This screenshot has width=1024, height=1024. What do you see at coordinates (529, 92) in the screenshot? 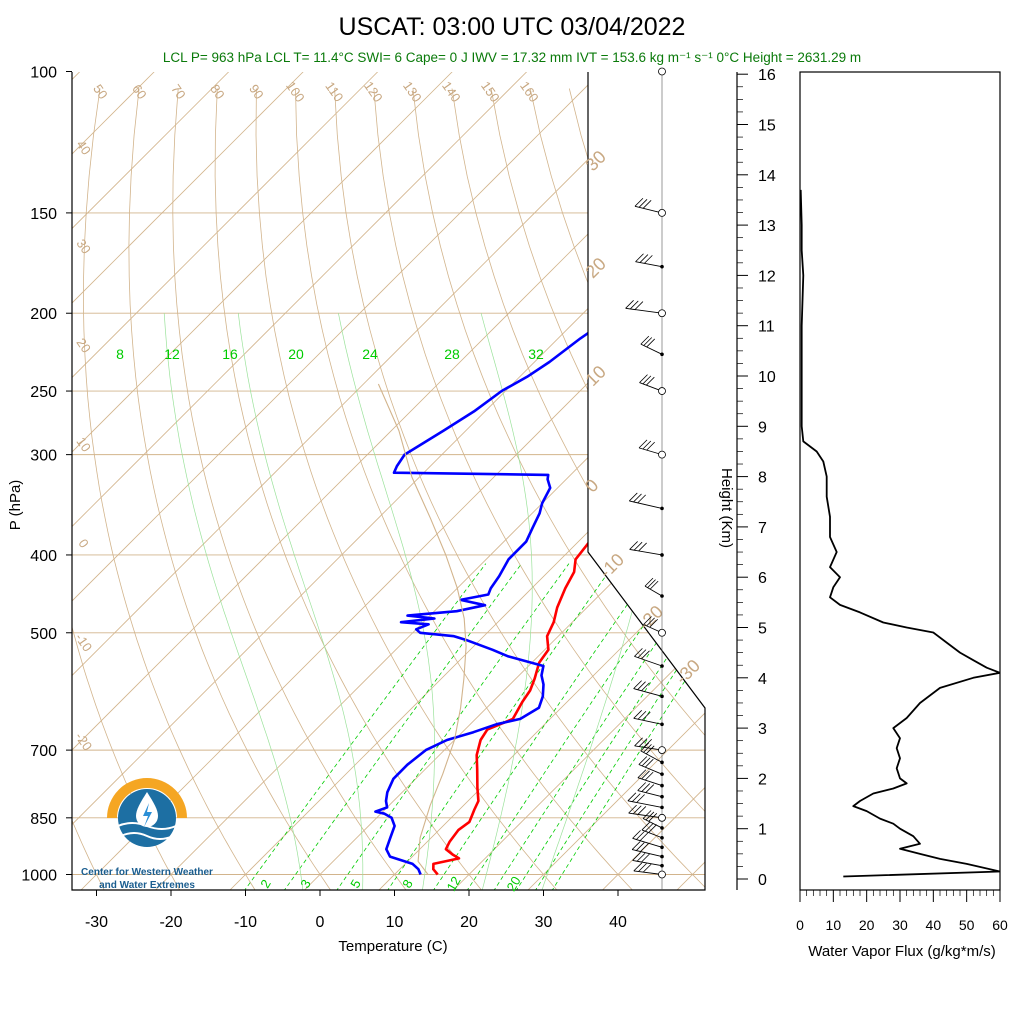
I see `adiabat-top-label: 160` at bounding box center [529, 92].